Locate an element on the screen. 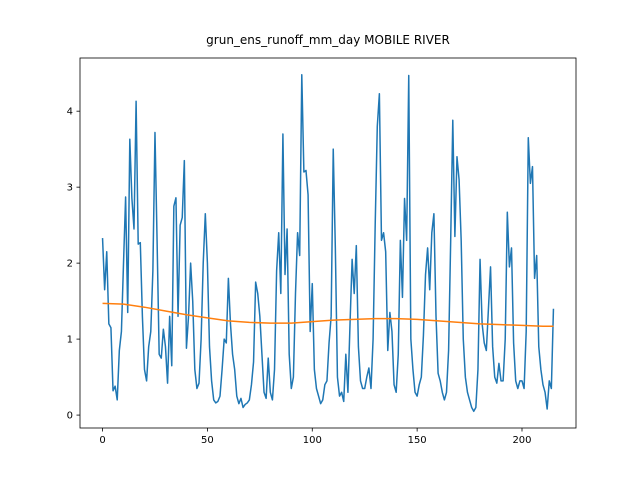 The height and width of the screenshot is (480, 640). y-tick-label: 2 is located at coordinates (70, 264).